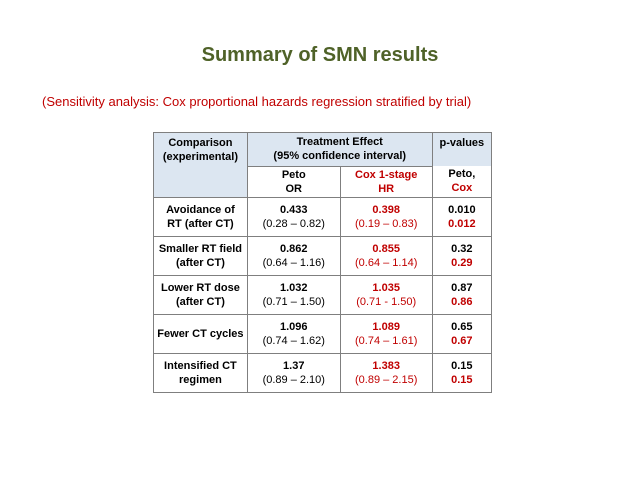 The height and width of the screenshot is (480, 640). I want to click on pvalue-cell: 0.32 0.29, so click(462, 255).